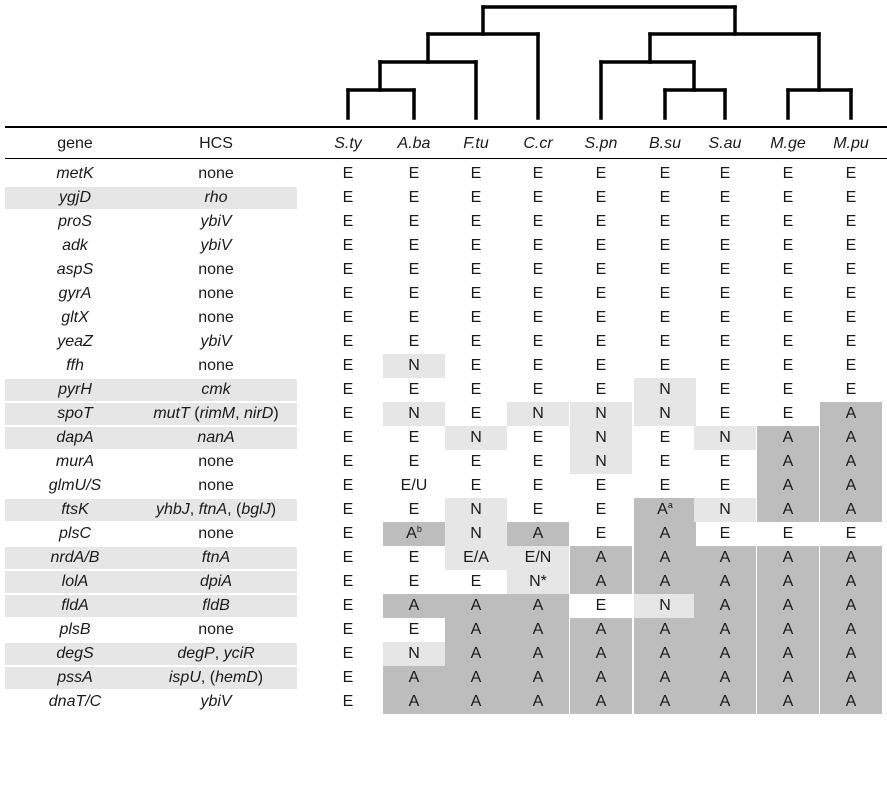 The width and height of the screenshot is (887, 800). What do you see at coordinates (216, 174) in the screenshot?
I see `hcs-value: none` at bounding box center [216, 174].